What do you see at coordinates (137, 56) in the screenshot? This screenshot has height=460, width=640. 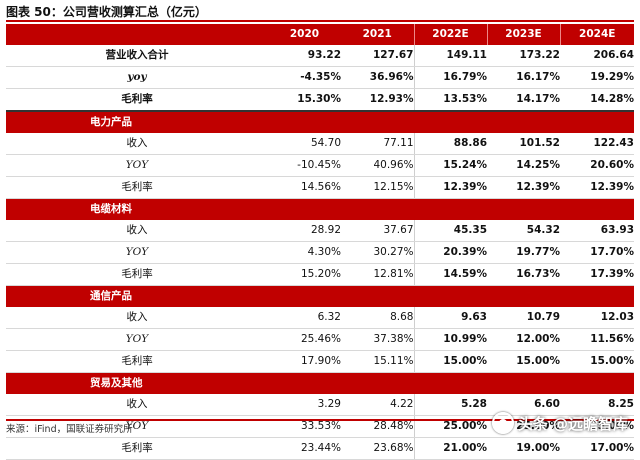 I see `row-label: 营业收入合计` at bounding box center [137, 56].